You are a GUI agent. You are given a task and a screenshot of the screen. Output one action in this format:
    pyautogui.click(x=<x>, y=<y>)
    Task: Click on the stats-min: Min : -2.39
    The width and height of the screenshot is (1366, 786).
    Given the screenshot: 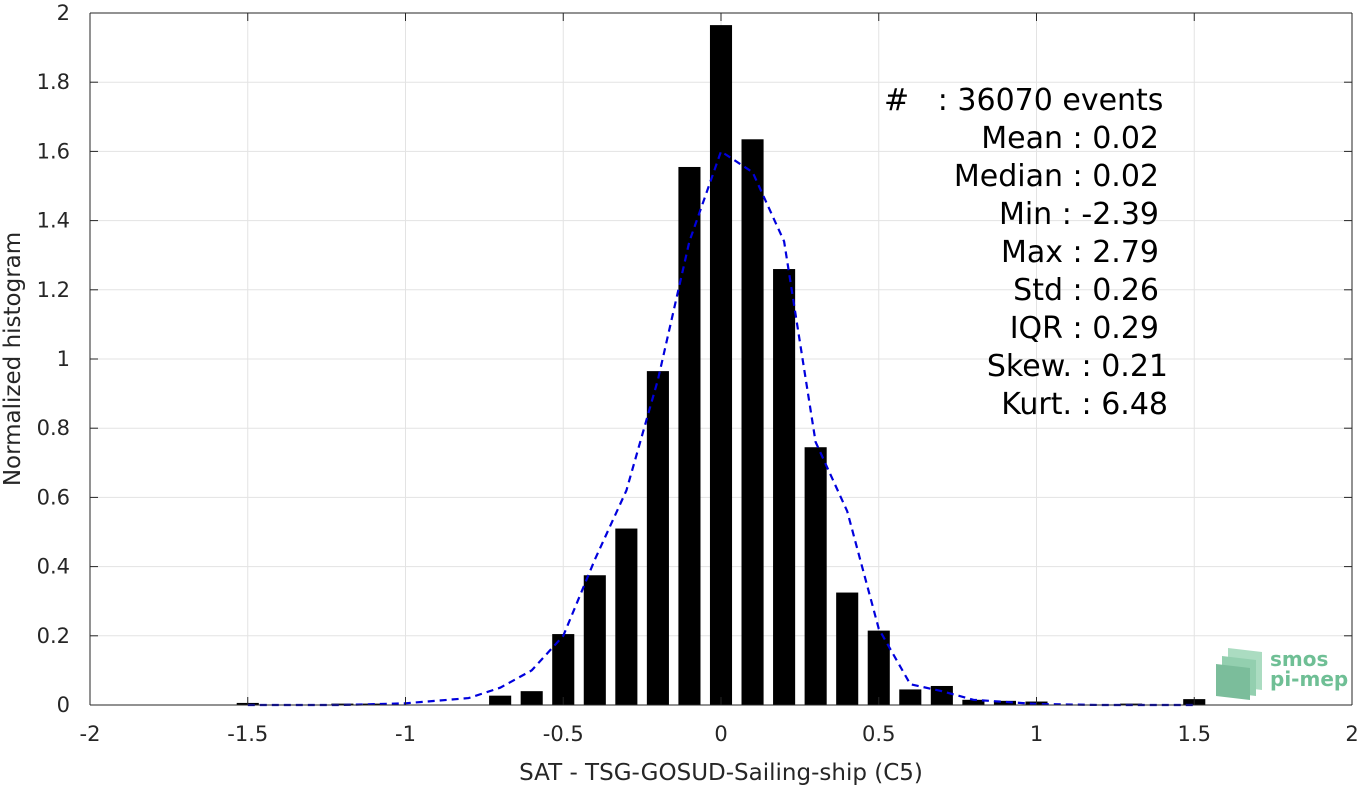 What is the action you would take?
    pyautogui.click(x=1079, y=214)
    